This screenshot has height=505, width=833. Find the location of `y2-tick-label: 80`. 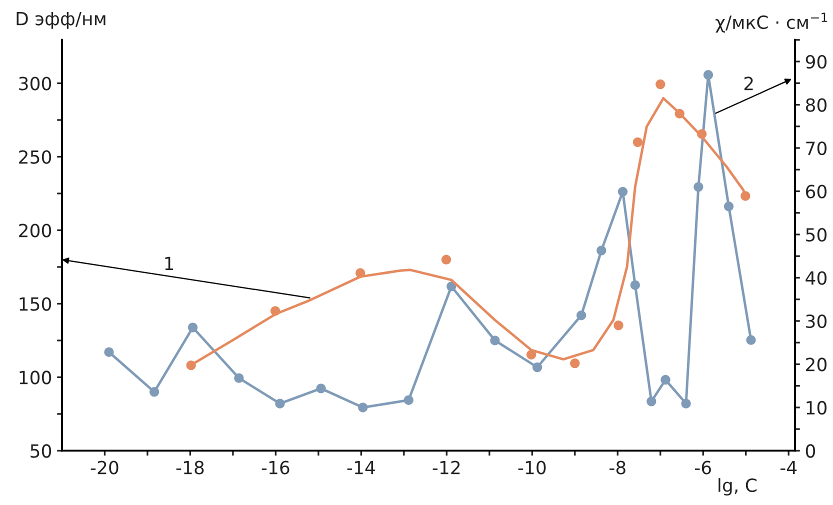

y2-tick-label: 80 is located at coordinates (816, 105).